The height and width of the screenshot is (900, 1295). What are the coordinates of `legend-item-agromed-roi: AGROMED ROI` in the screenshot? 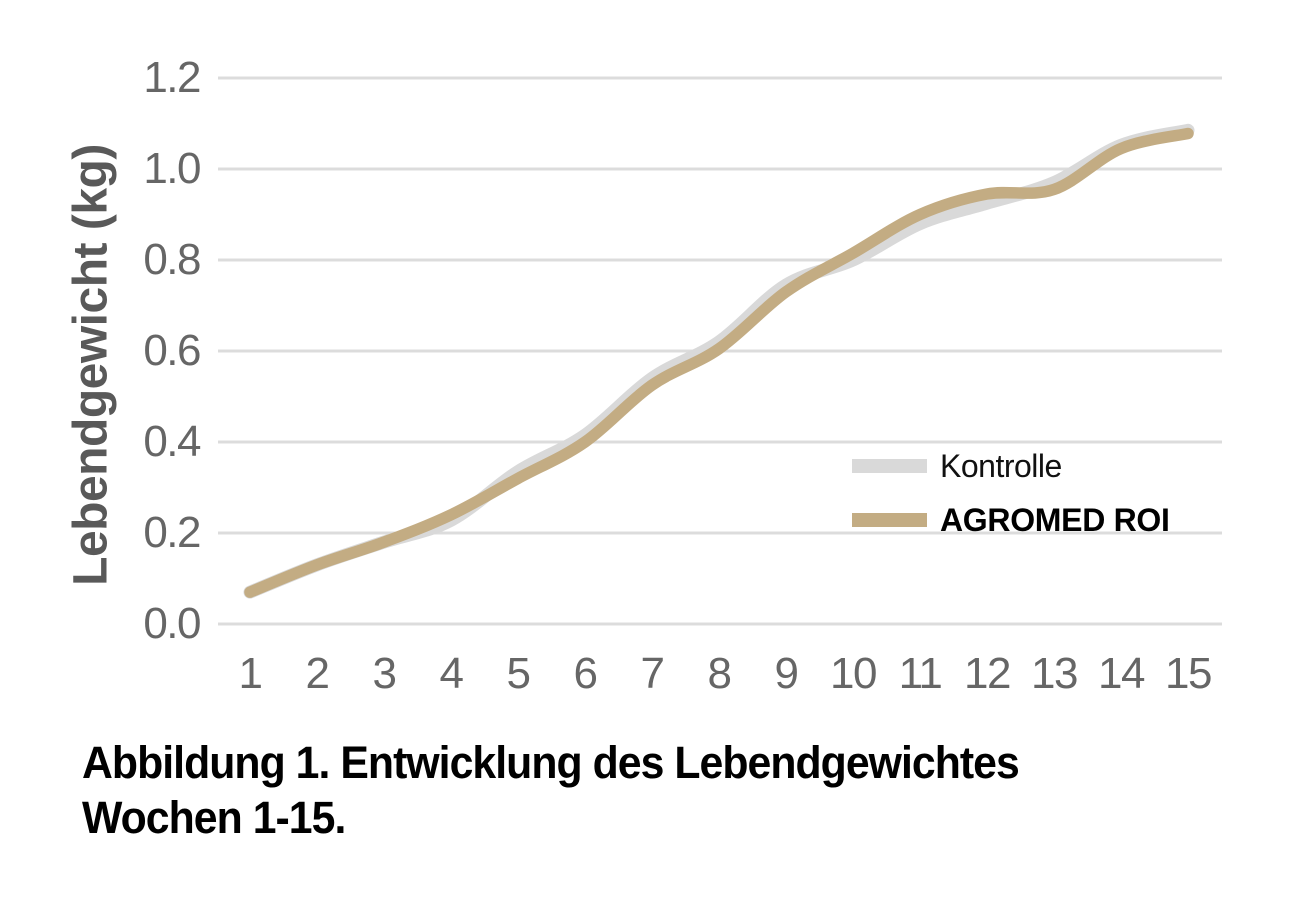 It's located at (1011, 520).